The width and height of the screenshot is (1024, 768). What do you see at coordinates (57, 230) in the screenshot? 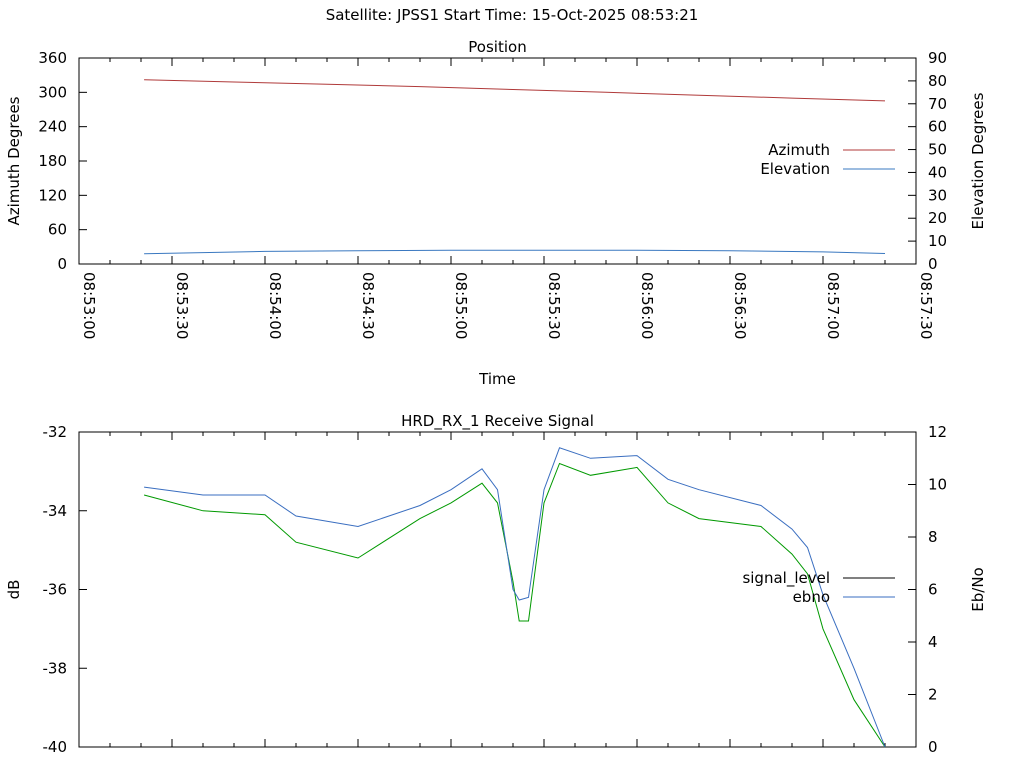
I see `y-tick-label: 60` at bounding box center [57, 230].